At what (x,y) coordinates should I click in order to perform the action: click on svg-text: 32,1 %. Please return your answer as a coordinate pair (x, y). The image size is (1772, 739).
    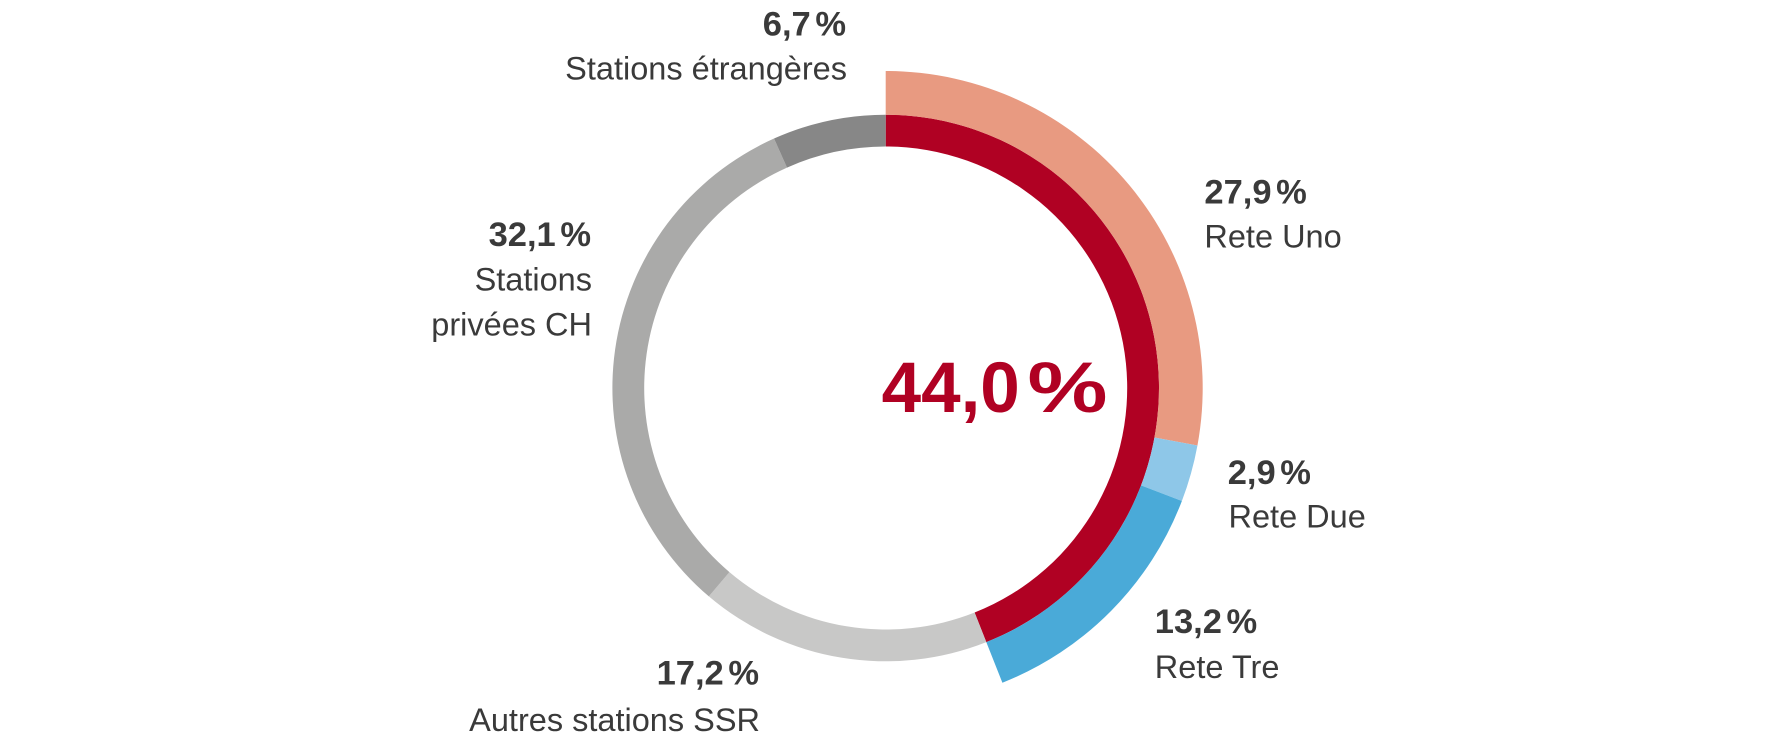
    Looking at the image, I should click on (540, 235).